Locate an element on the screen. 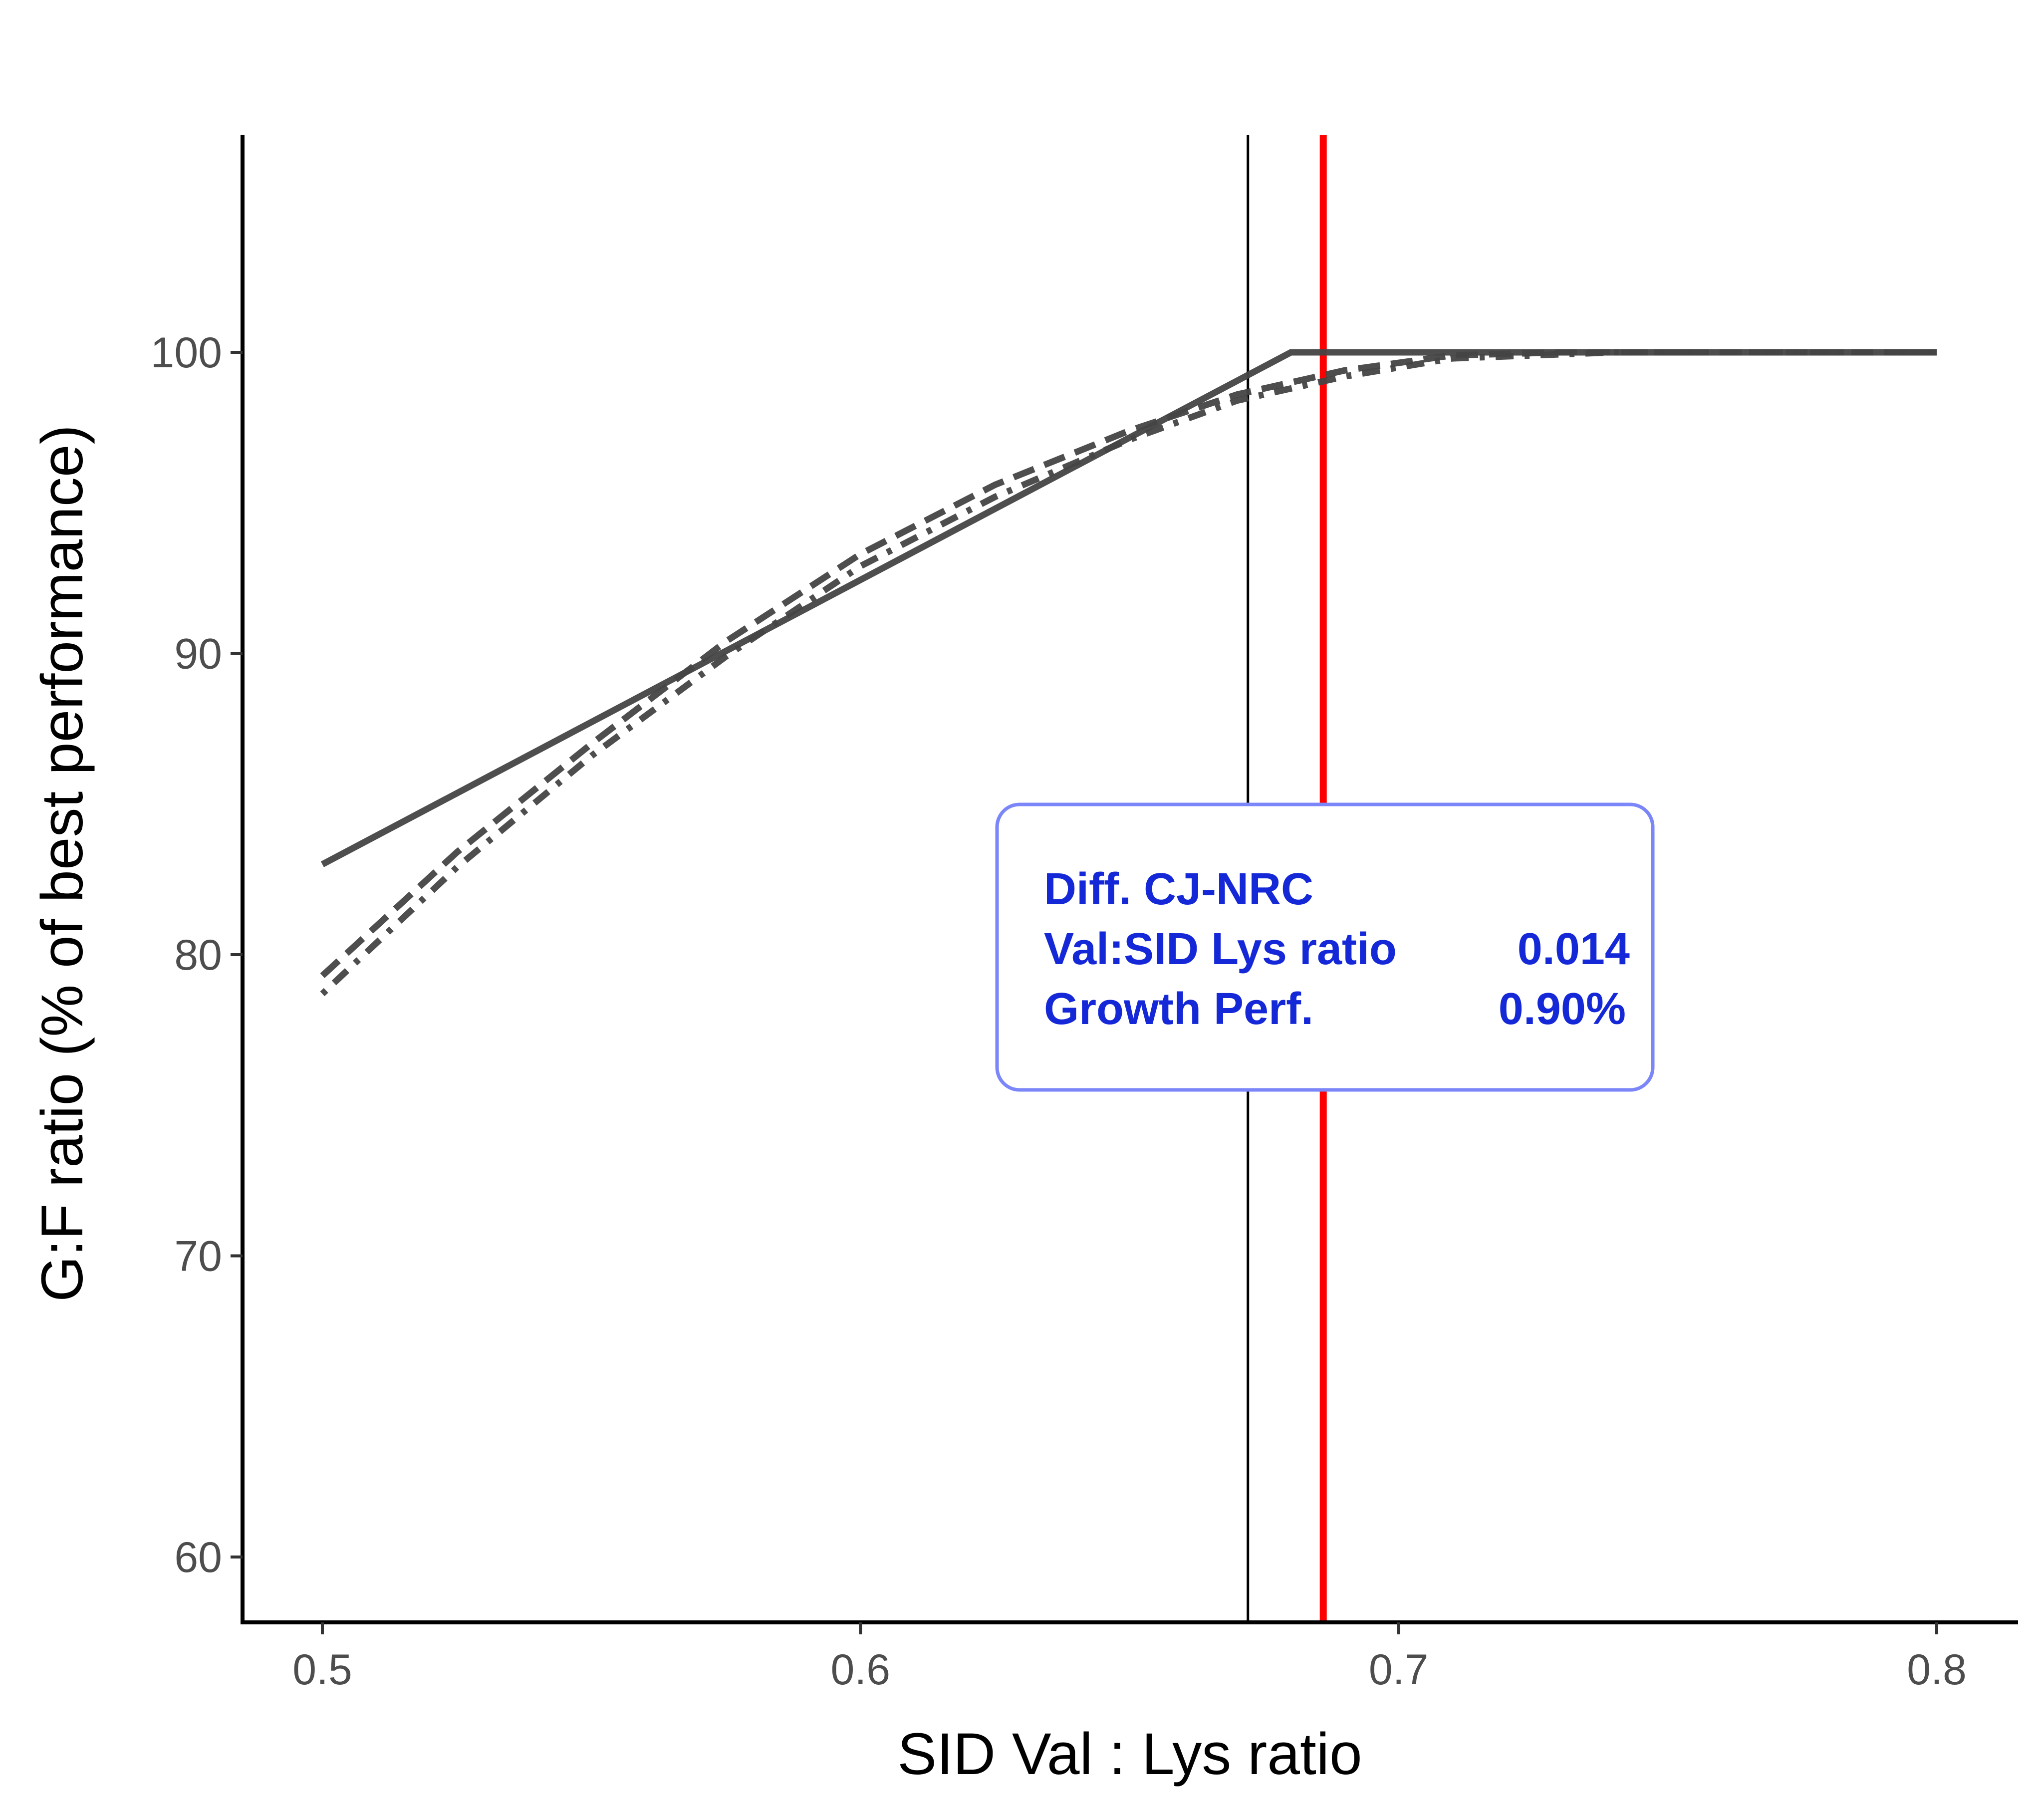  y-tick-label: 60 is located at coordinates (198, 1557).